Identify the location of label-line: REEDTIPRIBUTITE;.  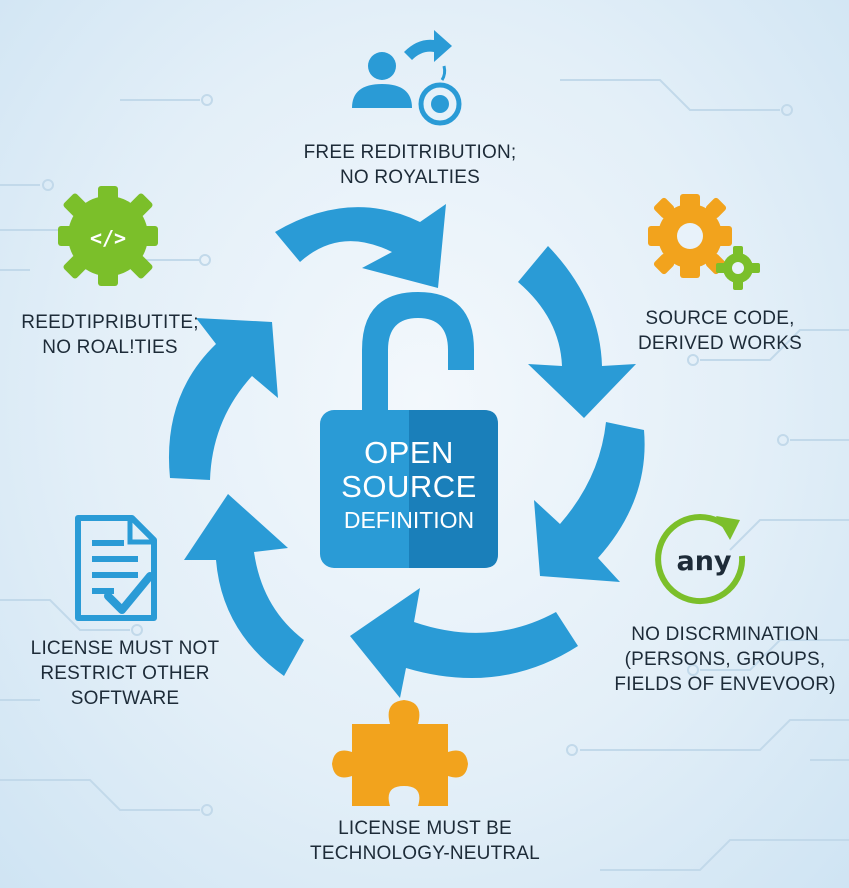
(110, 322).